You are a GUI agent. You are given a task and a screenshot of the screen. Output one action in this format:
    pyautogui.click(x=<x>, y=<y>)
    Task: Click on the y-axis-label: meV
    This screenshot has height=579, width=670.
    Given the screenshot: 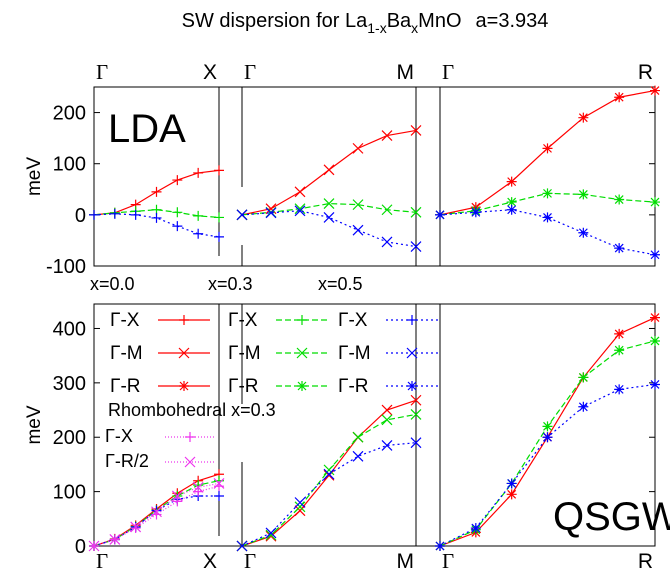 What is the action you would take?
    pyautogui.click(x=34, y=424)
    